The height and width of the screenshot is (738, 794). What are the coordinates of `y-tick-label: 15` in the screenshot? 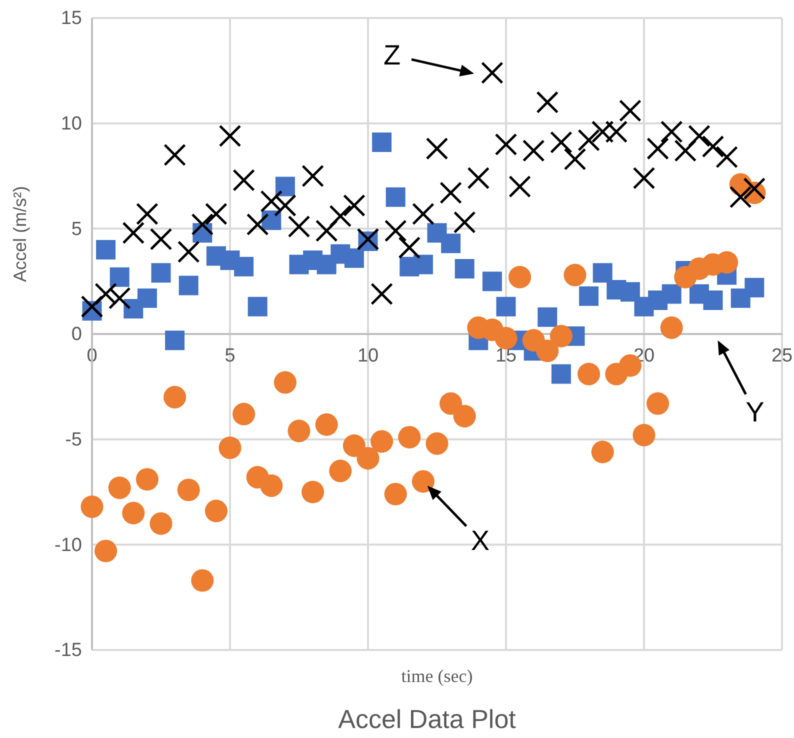 It's located at (71, 19).